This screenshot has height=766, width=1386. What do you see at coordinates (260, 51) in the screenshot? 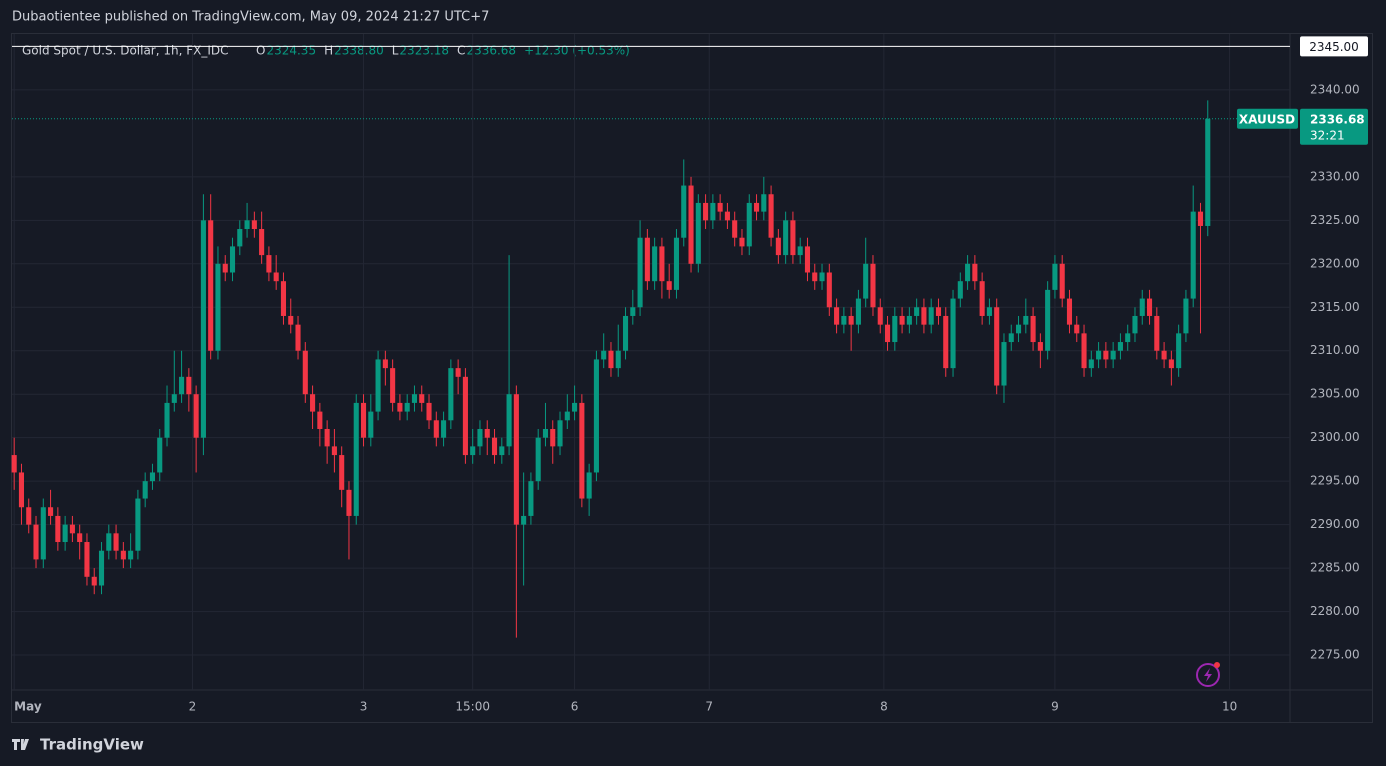
I see `legend-o-label: O` at bounding box center [260, 51].